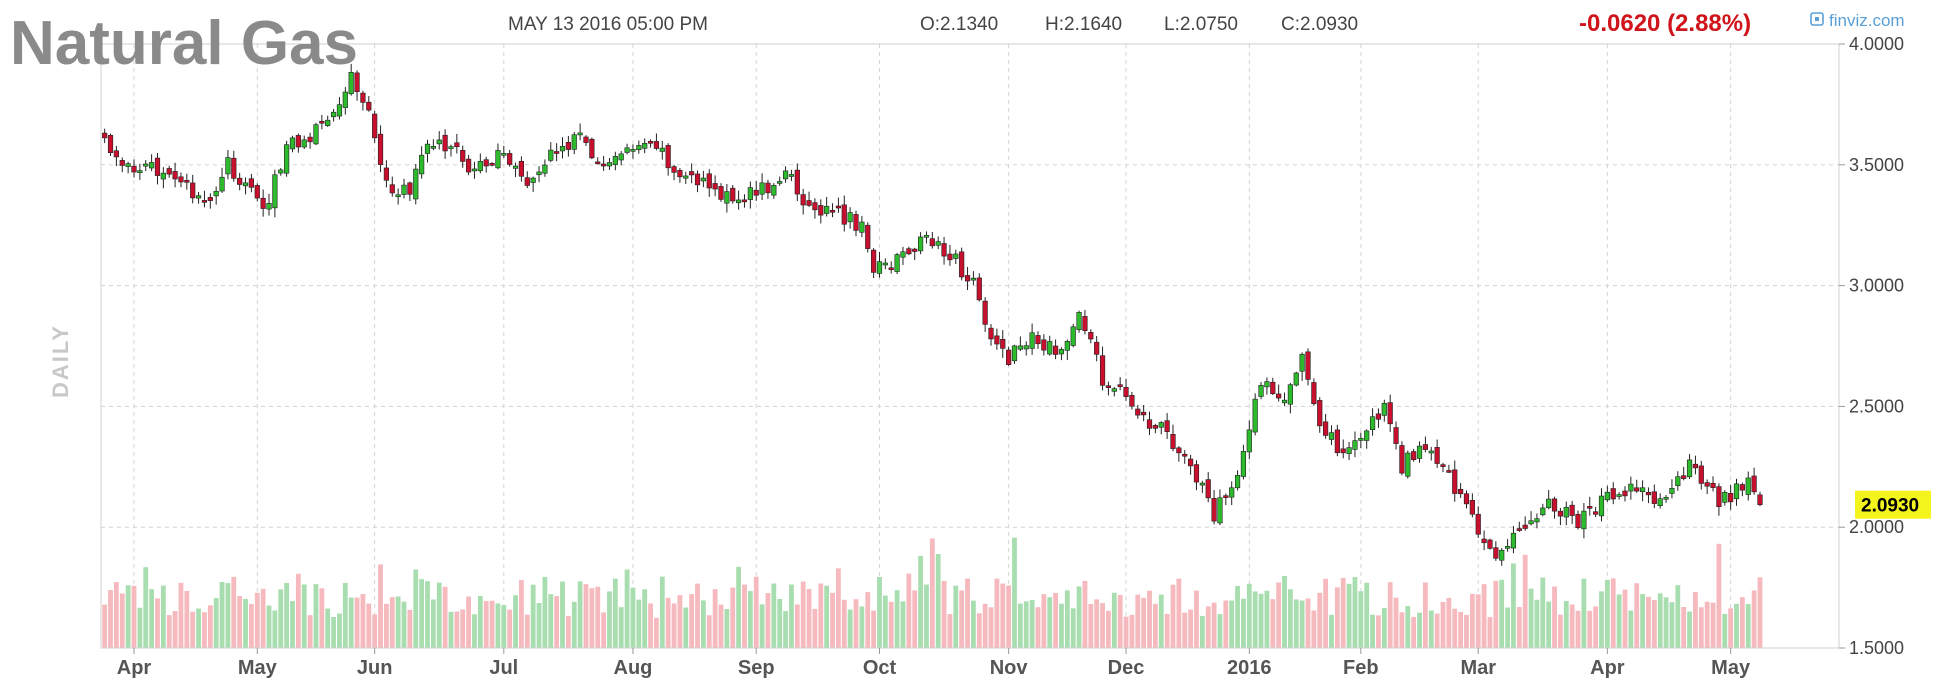 This screenshot has width=1940, height=688. Describe the element at coordinates (756, 668) in the screenshot. I see `x-tick-label: Sep` at that location.